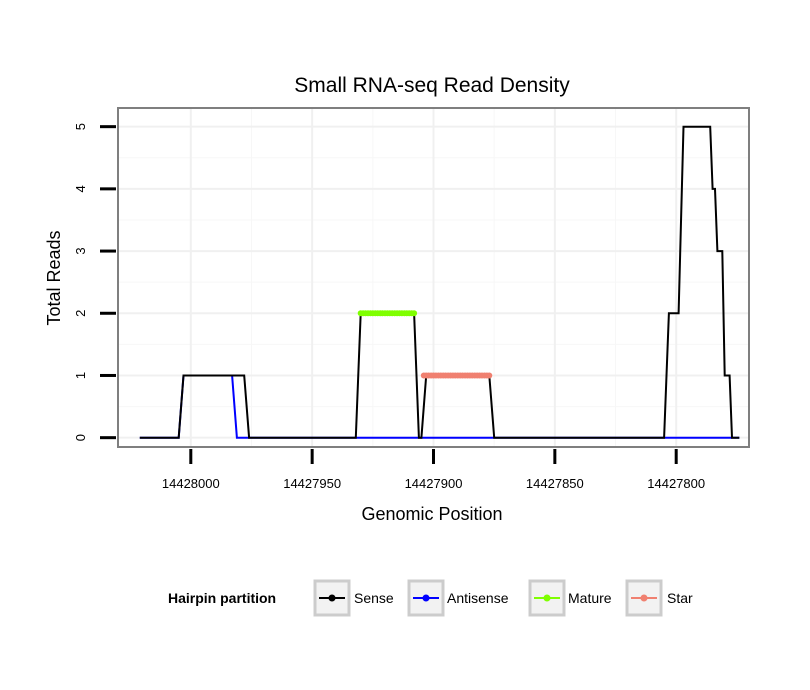 This screenshot has width=810, height=690. Describe the element at coordinates (489, 375) in the screenshot. I see `series-star-point` at that location.